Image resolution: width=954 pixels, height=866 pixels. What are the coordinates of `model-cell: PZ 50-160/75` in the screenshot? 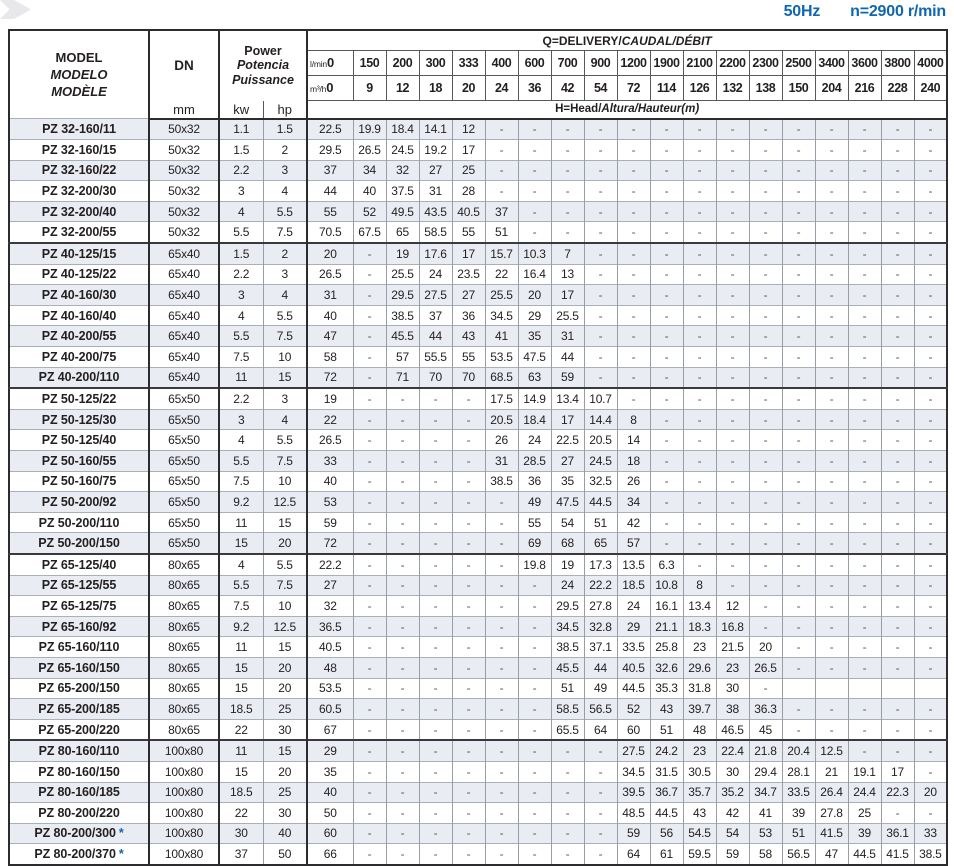 It's located at (79, 481).